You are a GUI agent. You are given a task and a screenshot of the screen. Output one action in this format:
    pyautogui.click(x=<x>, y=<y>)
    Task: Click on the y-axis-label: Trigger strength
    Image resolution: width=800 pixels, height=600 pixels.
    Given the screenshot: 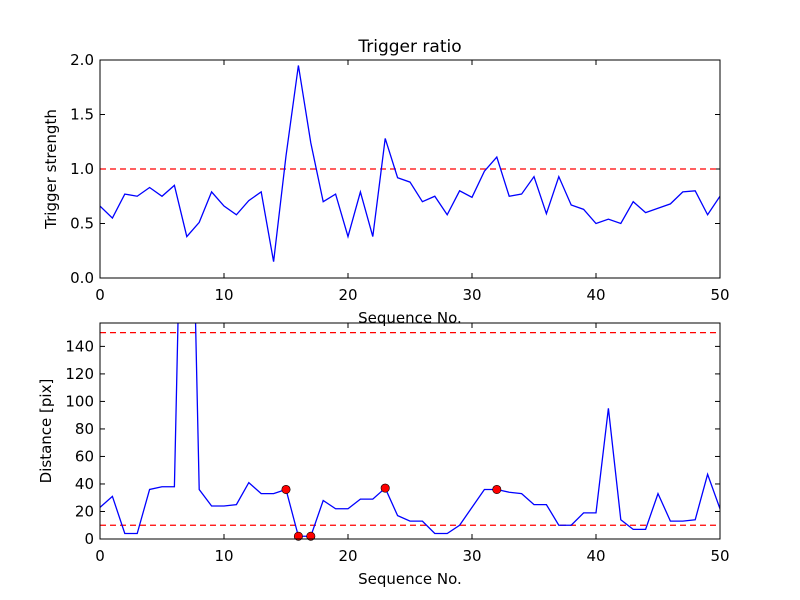 What is the action you would take?
    pyautogui.click(x=51, y=169)
    